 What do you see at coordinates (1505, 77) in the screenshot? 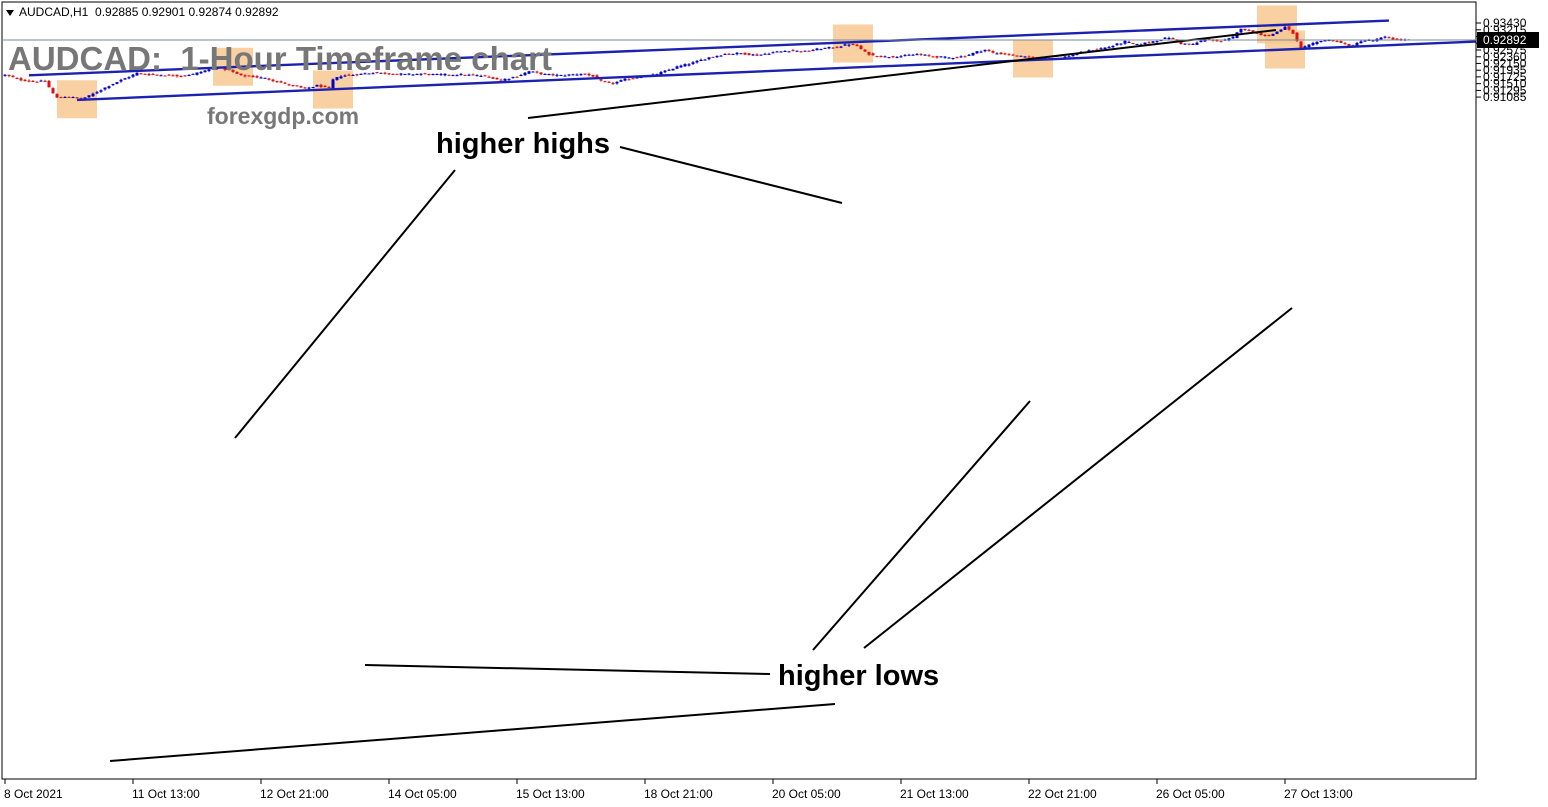
I see `y-tick-label: 0.91725` at bounding box center [1505, 77].